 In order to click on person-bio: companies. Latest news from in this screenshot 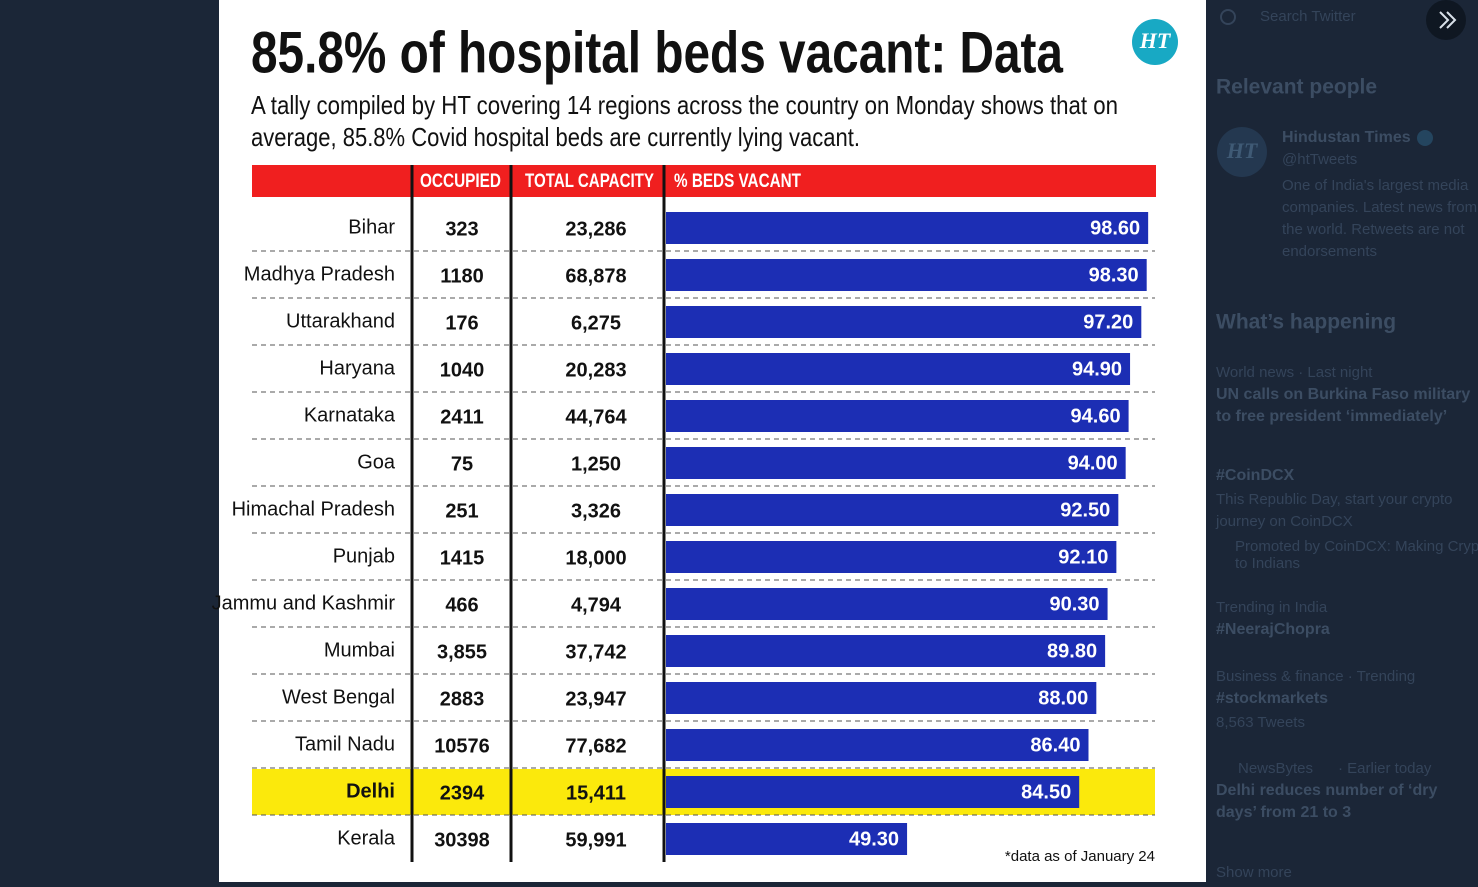, I will do `click(1379, 207)`.